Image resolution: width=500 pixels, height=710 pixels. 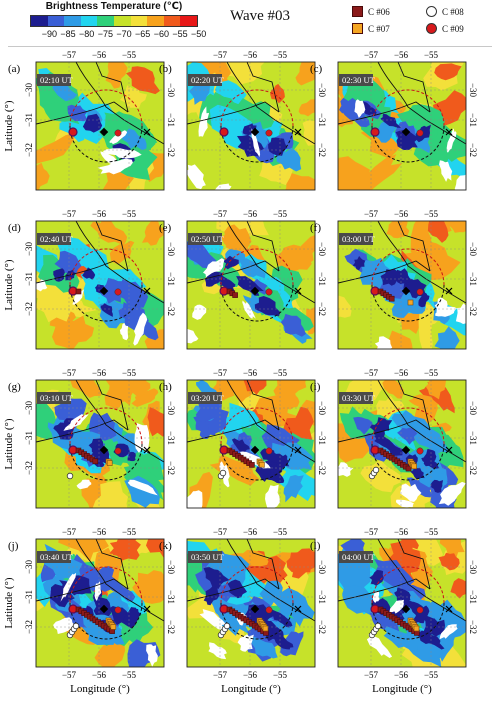 What do you see at coordinates (445, 28) in the screenshot?
I see `legend-item: C #09` at bounding box center [445, 28].